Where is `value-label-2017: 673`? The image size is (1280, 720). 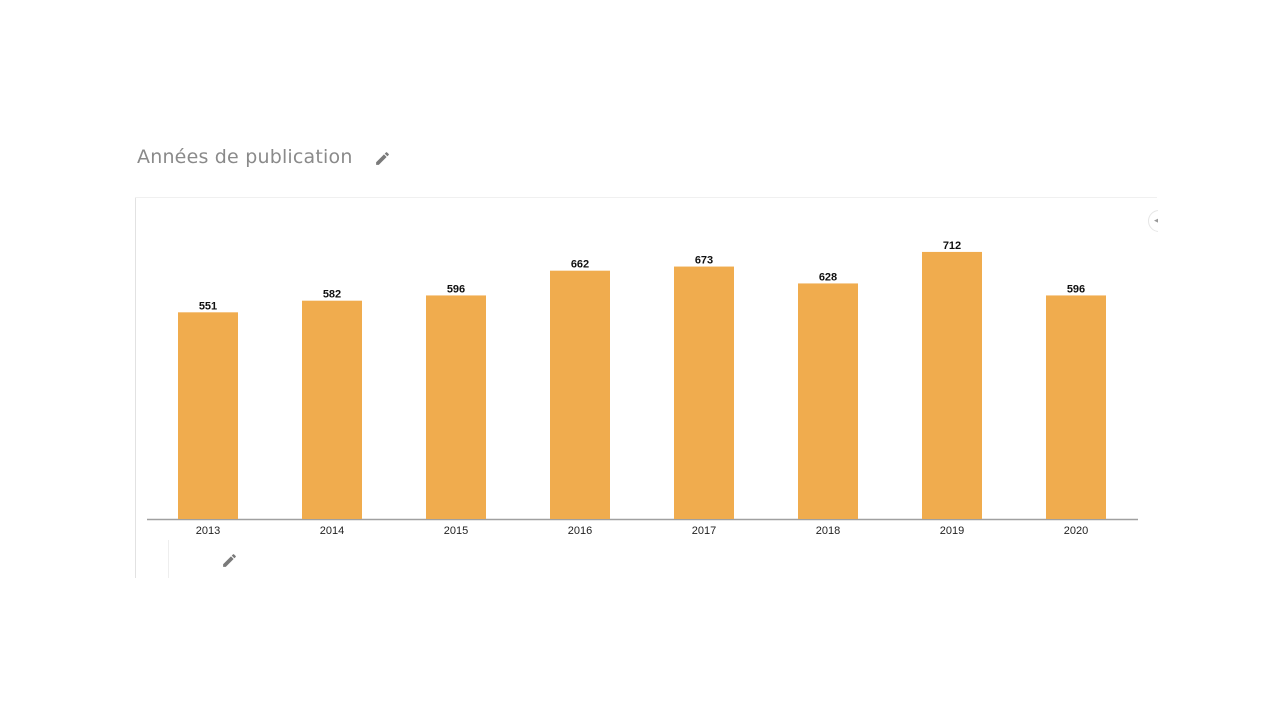
value-label-2017: 673 is located at coordinates (704, 261).